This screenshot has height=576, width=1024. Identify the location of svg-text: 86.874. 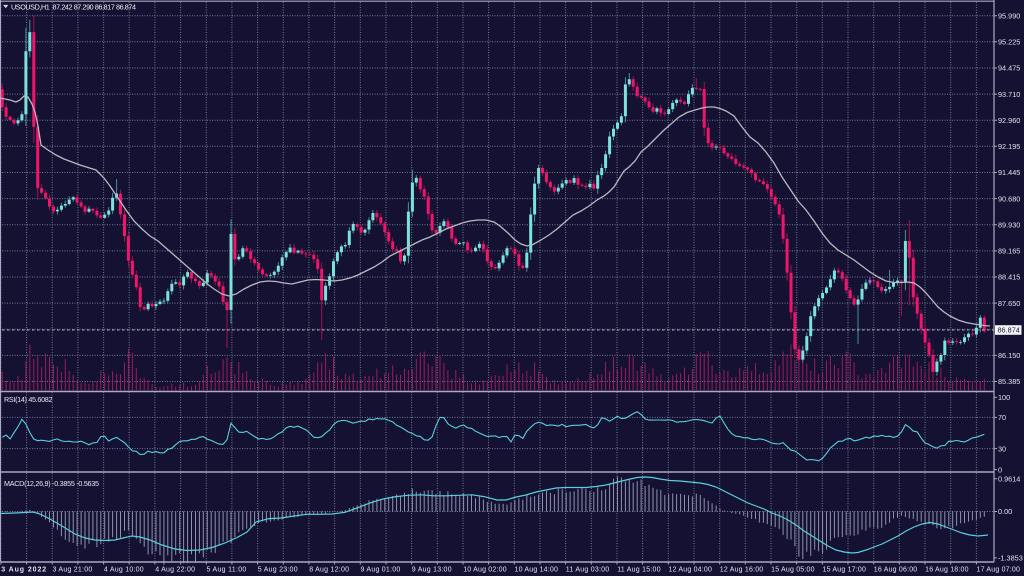
(1009, 330).